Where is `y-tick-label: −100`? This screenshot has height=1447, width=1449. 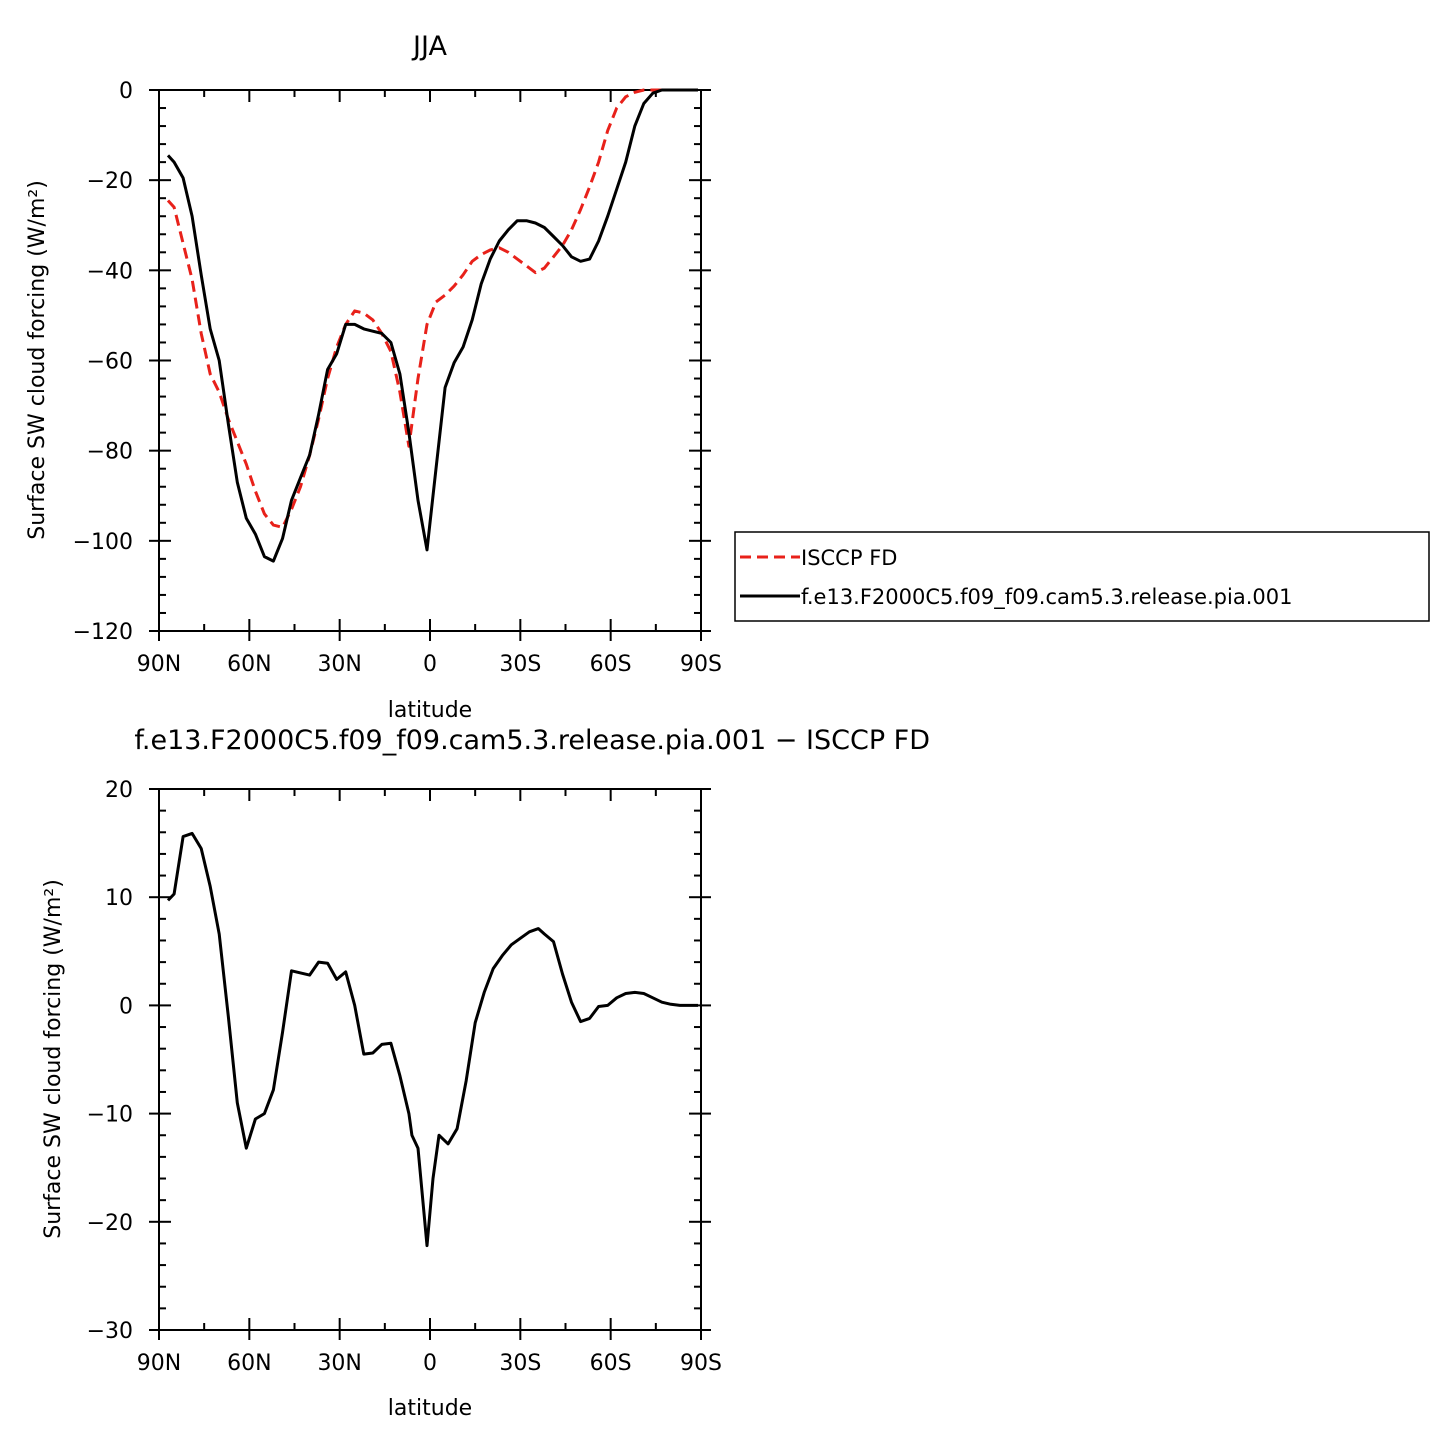
y-tick-label: −100 is located at coordinates (103, 542).